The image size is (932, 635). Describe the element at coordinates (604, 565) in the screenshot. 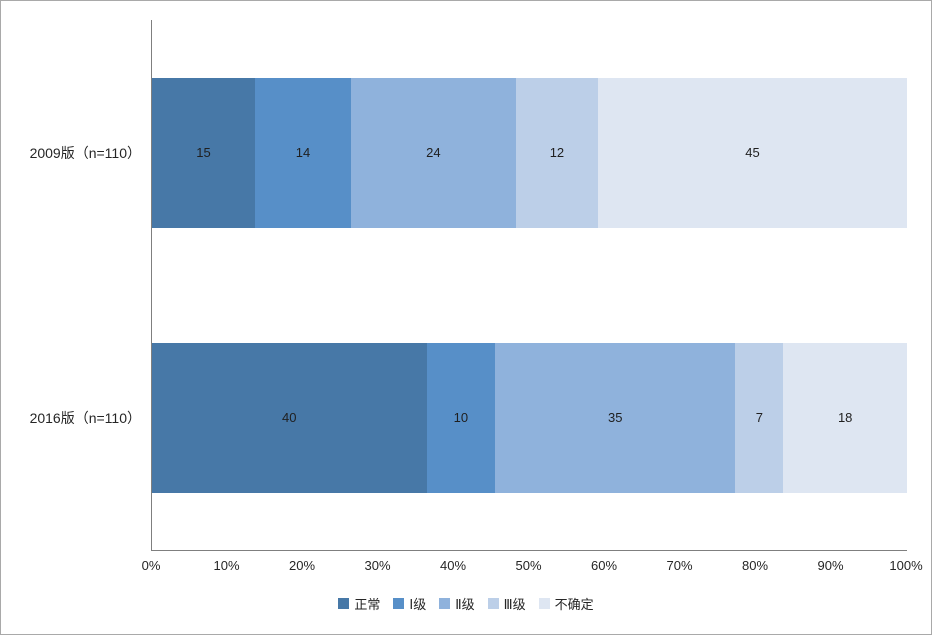

I see `x-tick-label: 60%` at that location.